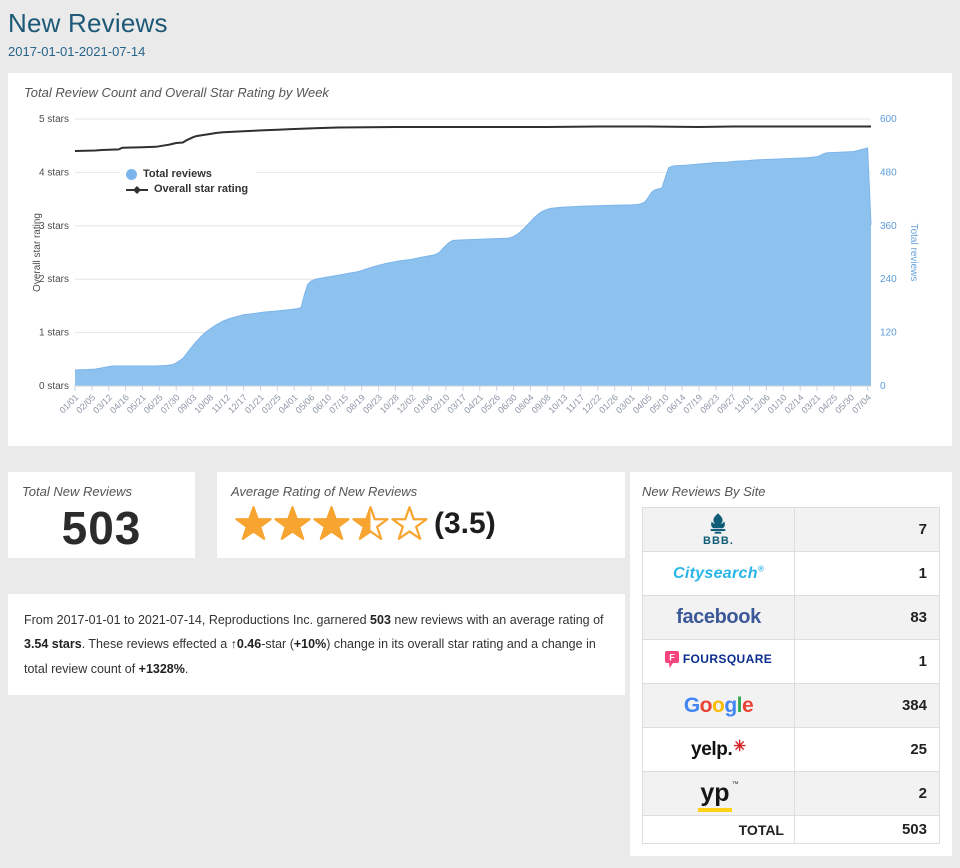  What do you see at coordinates (54, 119) in the screenshot?
I see `y-left-tick-label: 5 stars` at bounding box center [54, 119].